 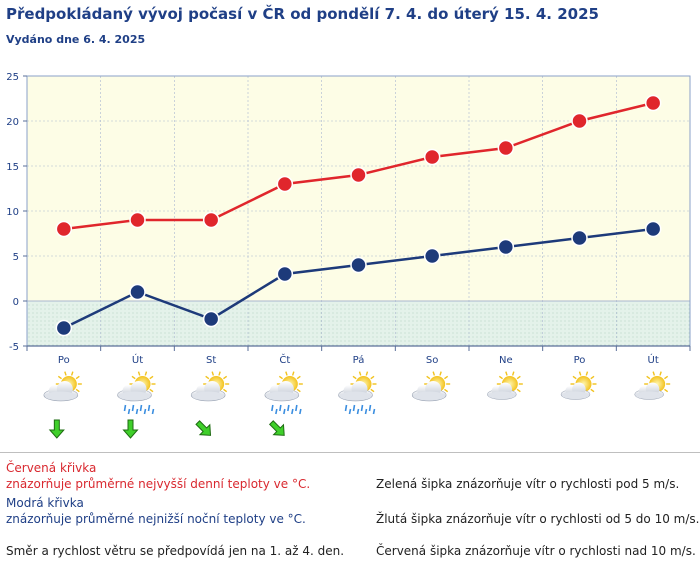 What do you see at coordinates (211, 360) in the screenshot?
I see `day-label: St` at bounding box center [211, 360].